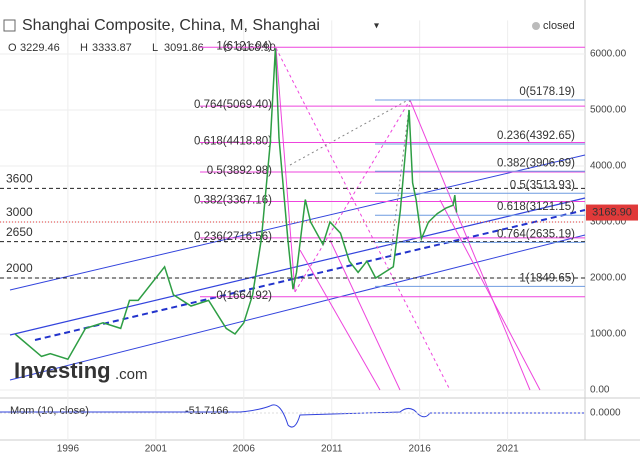 The image size is (640, 460). What do you see at coordinates (40, 48) in the screenshot?
I see `ohlc-value: 3229.46` at bounding box center [40, 48].